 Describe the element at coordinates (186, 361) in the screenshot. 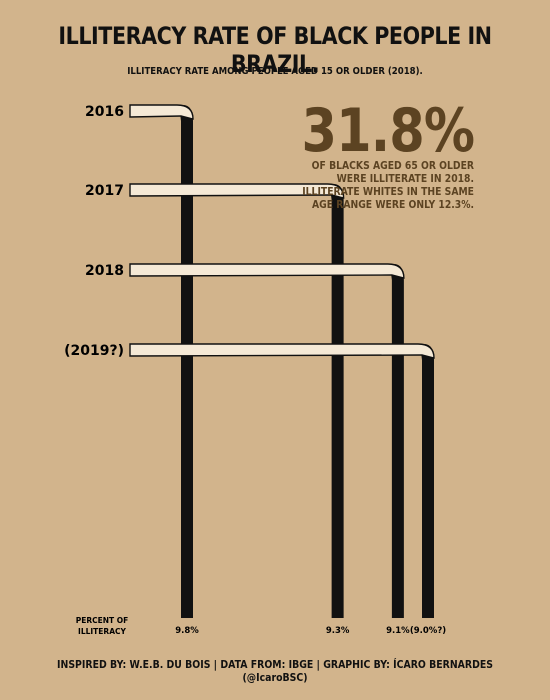

I see `bar-vertical-2016` at that location.